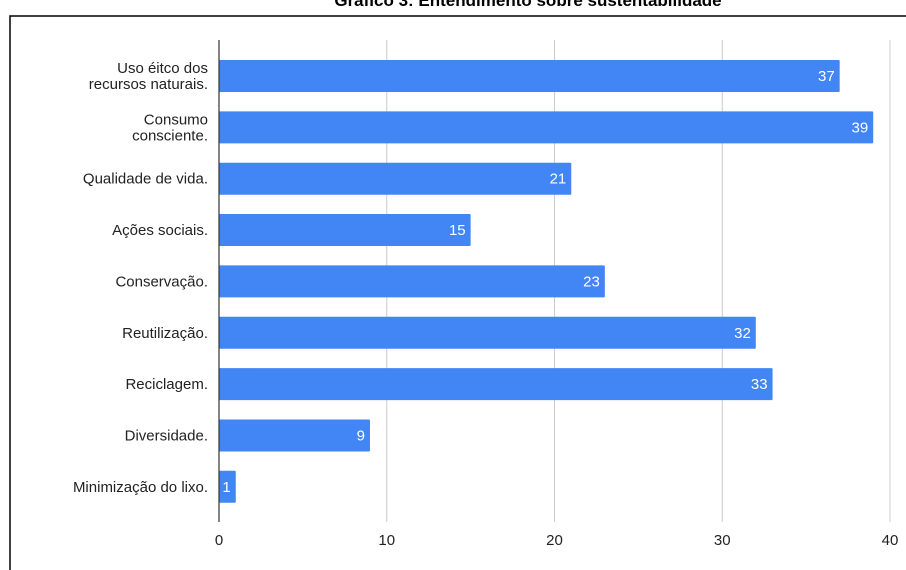 This screenshot has height=570, width=906. I want to click on category-label: Uso éitco dos, so click(162, 68).